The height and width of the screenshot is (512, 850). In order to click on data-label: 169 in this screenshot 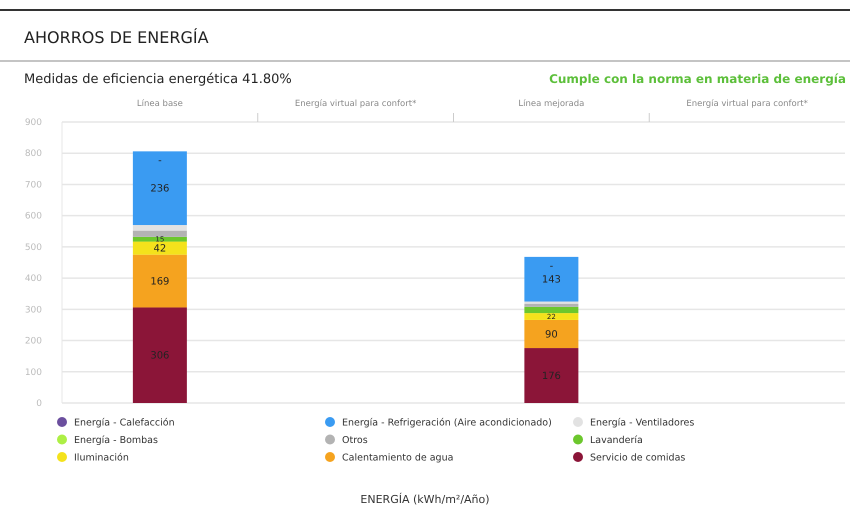, I will do `click(160, 282)`.